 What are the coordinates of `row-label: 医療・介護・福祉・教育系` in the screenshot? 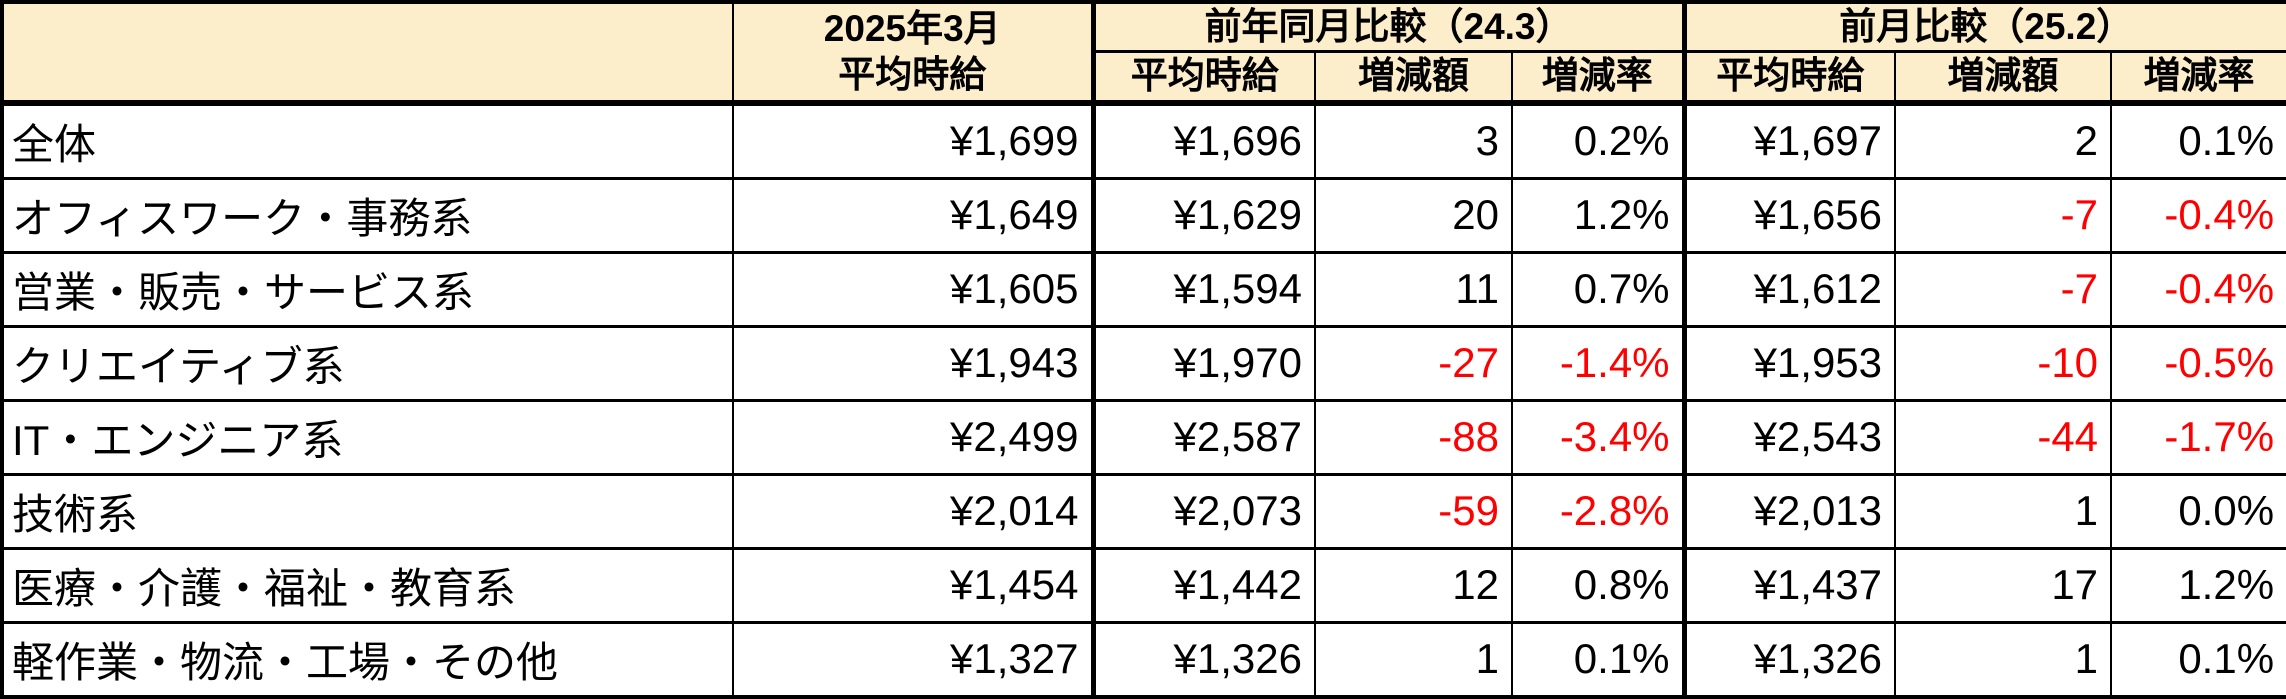 It's located at (367, 585).